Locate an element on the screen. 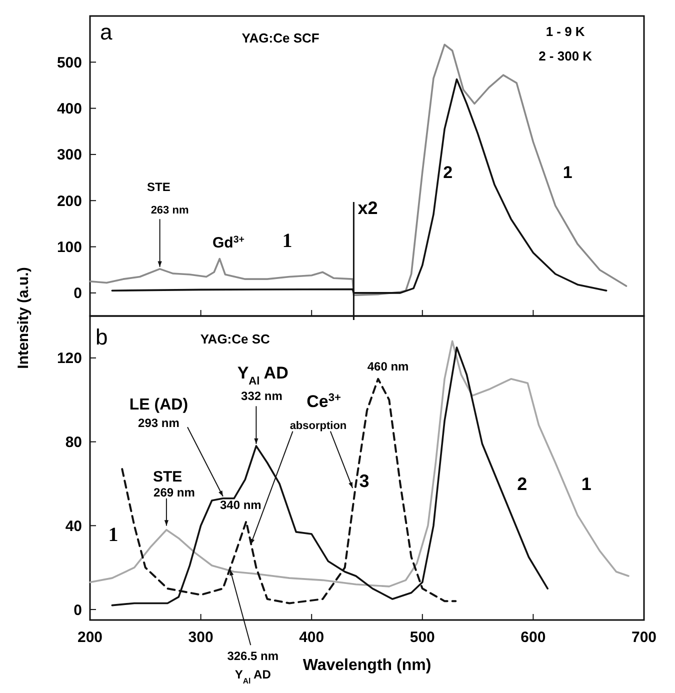 The image size is (675, 693). x-axis-title: Wavelength (nm) is located at coordinates (367, 665).